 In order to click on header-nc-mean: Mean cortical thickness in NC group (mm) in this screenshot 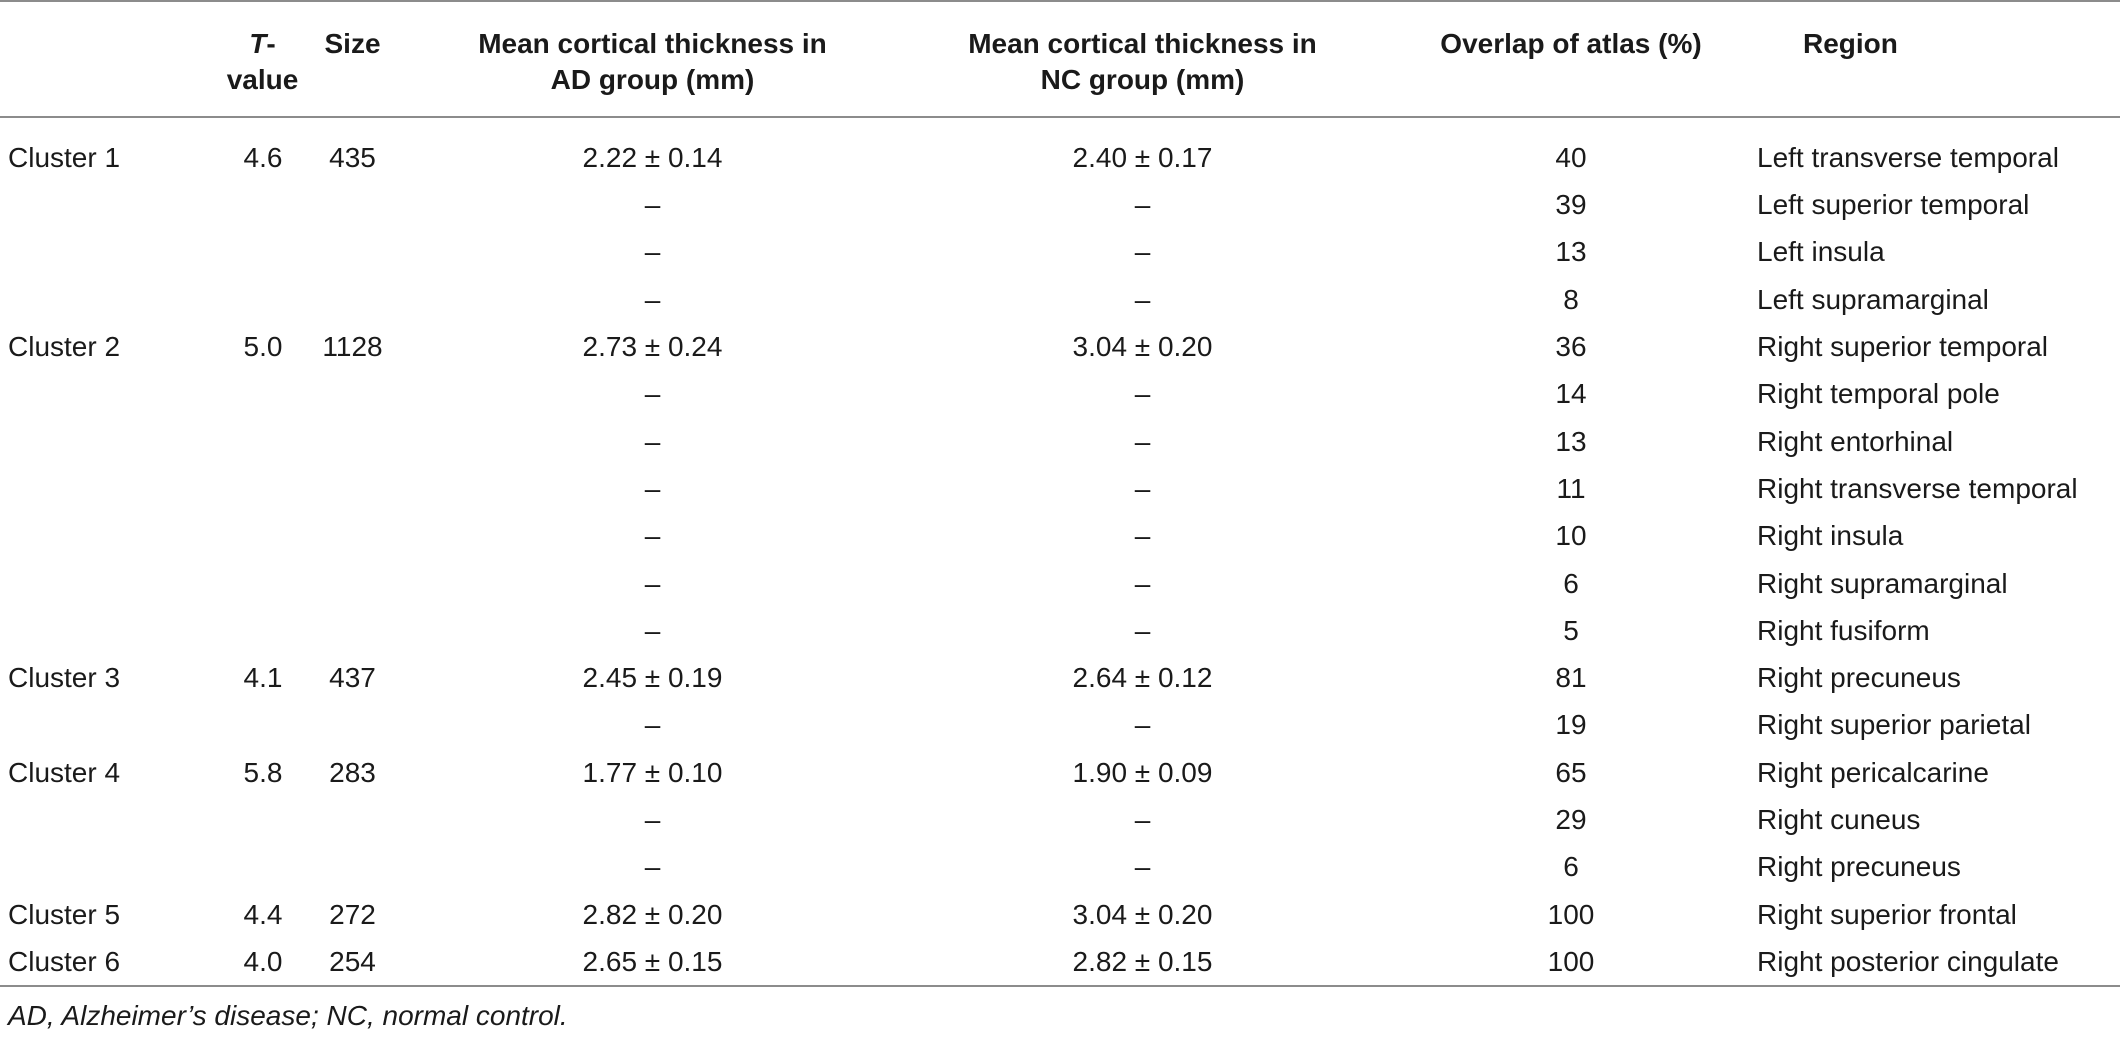, I will do `click(1142, 59)`.